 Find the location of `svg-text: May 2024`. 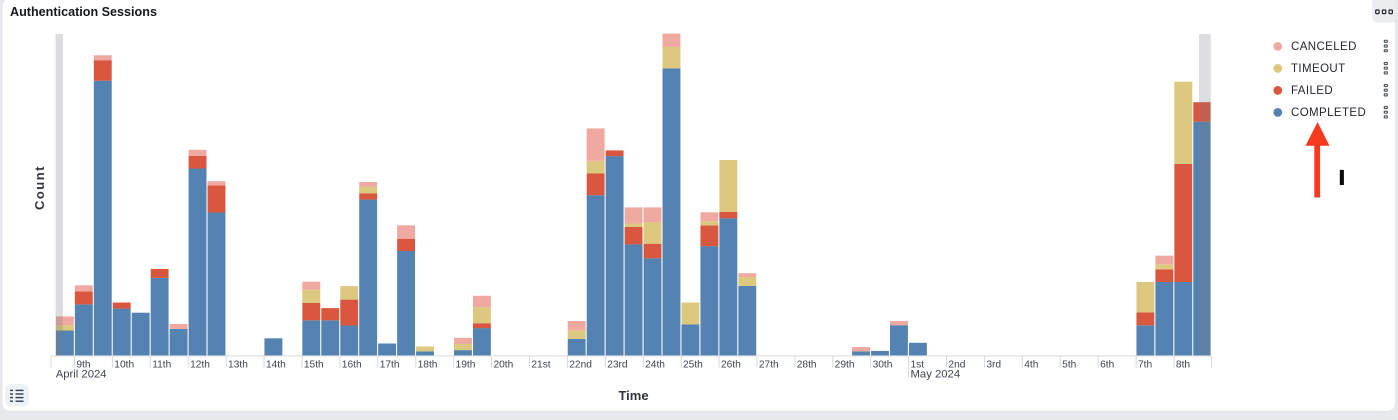

svg-text: May 2024 is located at coordinates (936, 374).